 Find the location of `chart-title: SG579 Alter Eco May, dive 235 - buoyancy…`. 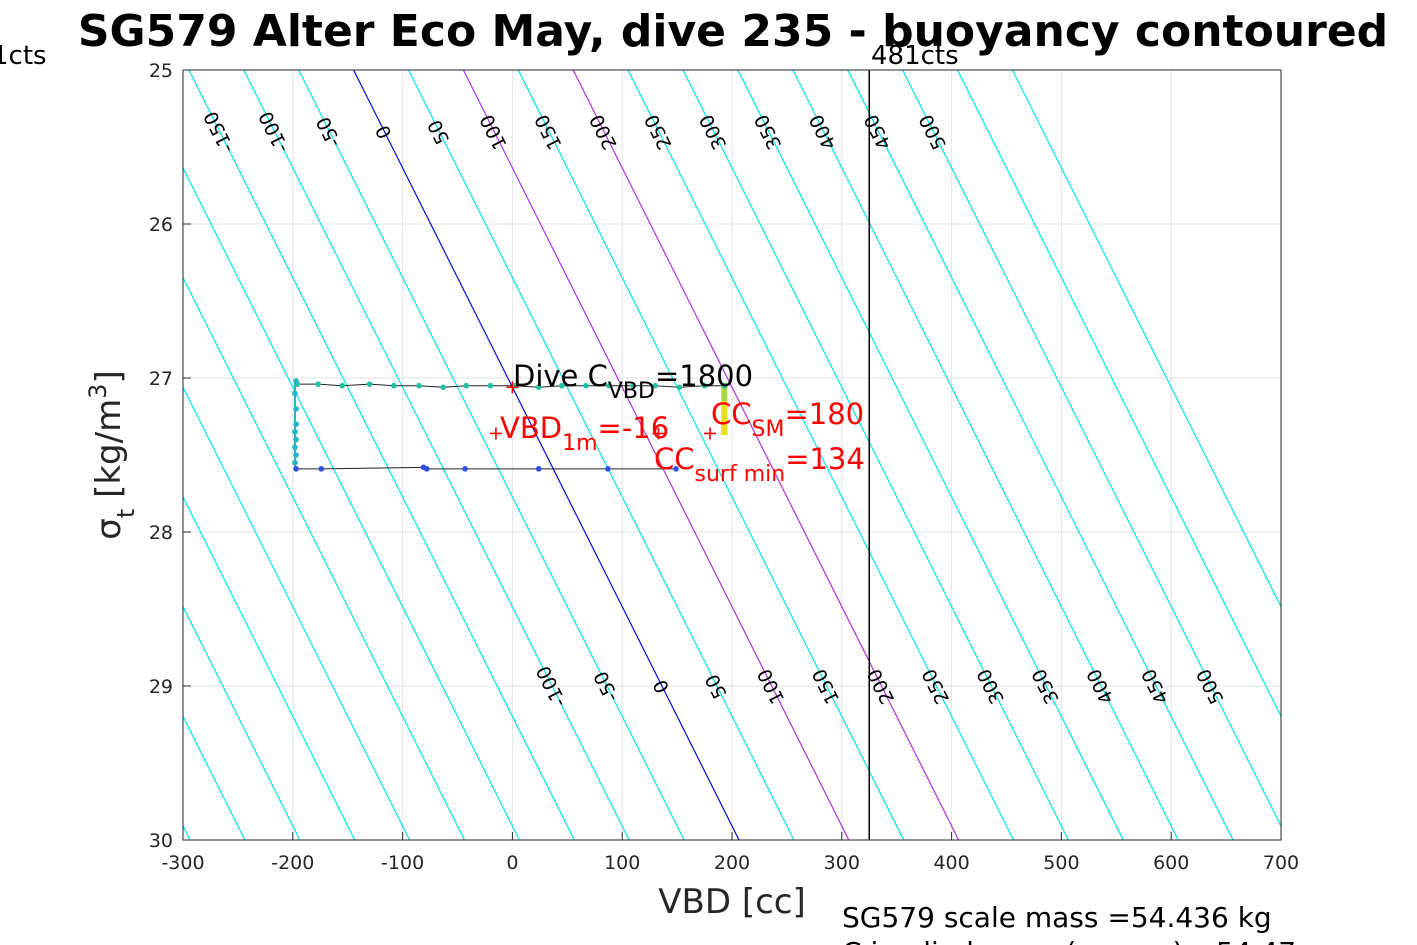

chart-title: SG579 Alter Eco May, dive 235 - buoyancy… is located at coordinates (733, 31).